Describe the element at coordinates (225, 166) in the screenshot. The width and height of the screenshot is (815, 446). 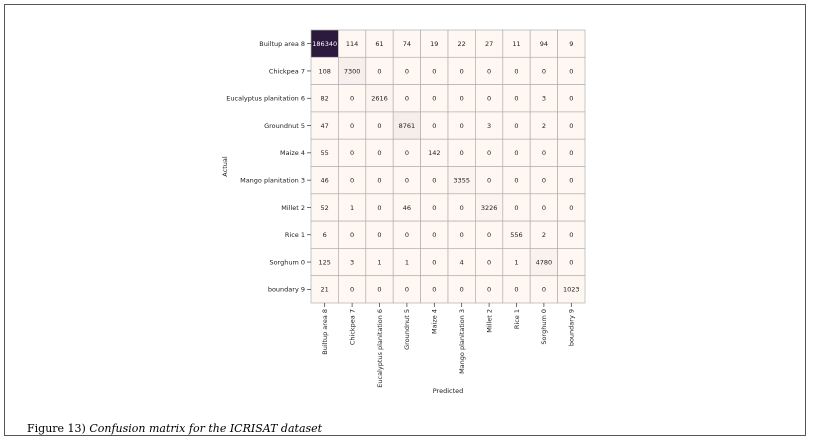
I see `y-axis-label: Actual` at that location.